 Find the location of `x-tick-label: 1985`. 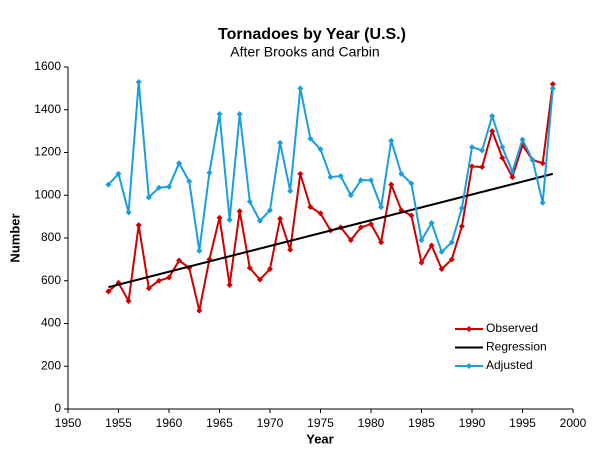

x-tick-label: 1985 is located at coordinates (421, 423).